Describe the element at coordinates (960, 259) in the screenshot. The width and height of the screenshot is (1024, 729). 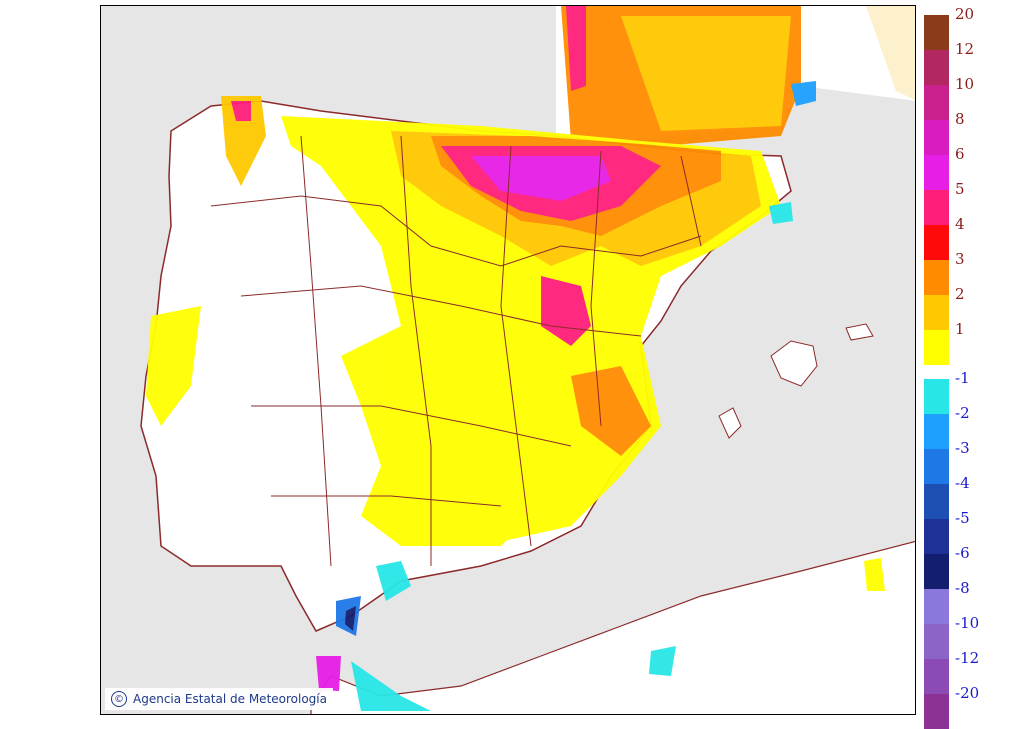
I see `legend-positive-label: 3` at that location.